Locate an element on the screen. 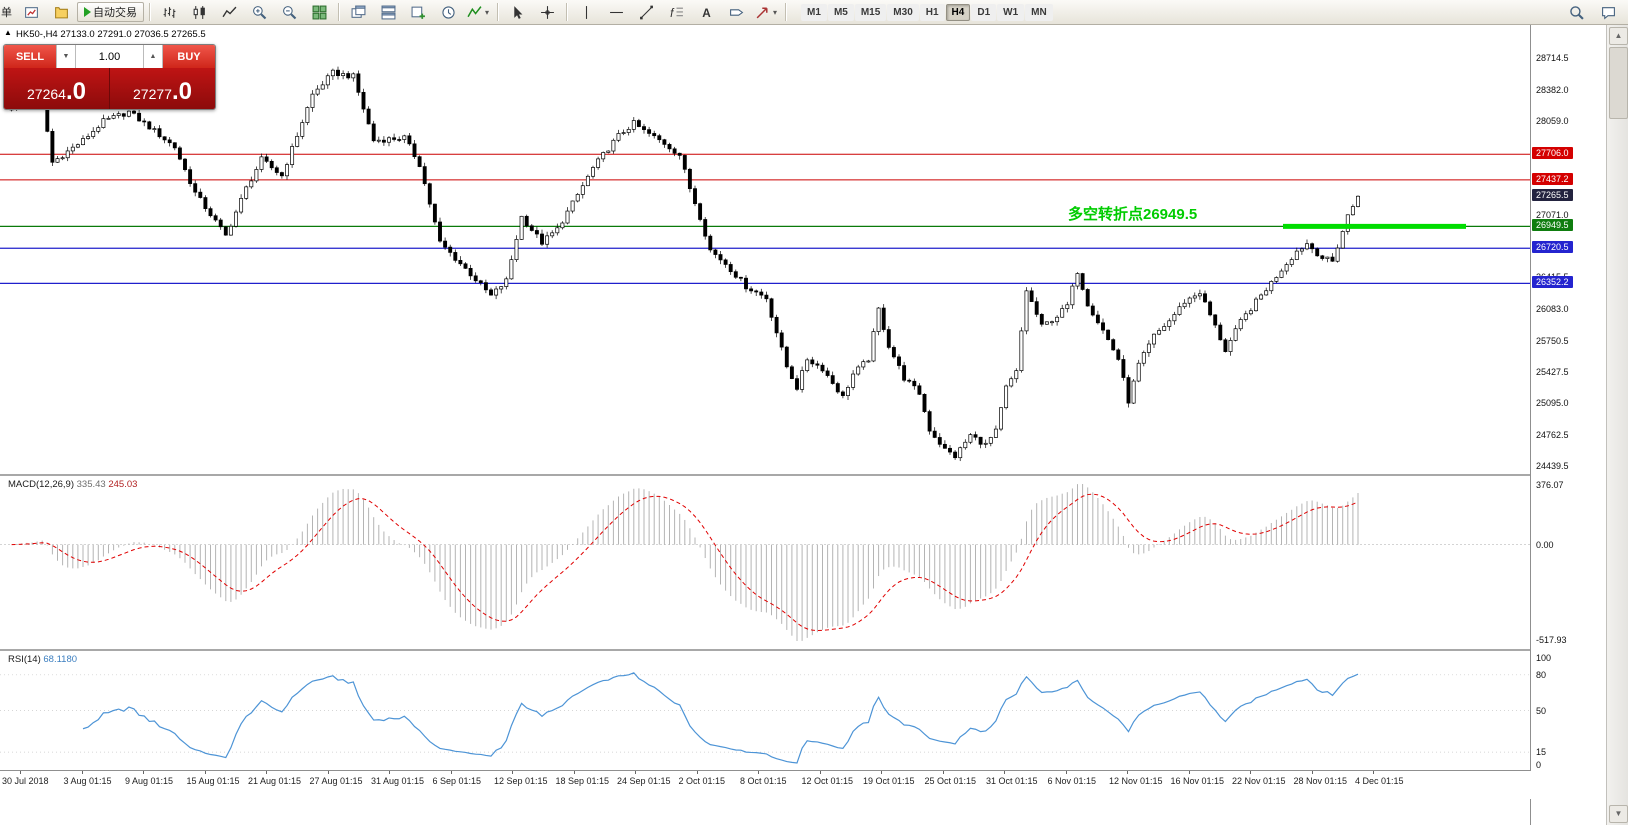 The height and width of the screenshot is (825, 1628). bid-pips-digits: .0 is located at coordinates (75, 91).